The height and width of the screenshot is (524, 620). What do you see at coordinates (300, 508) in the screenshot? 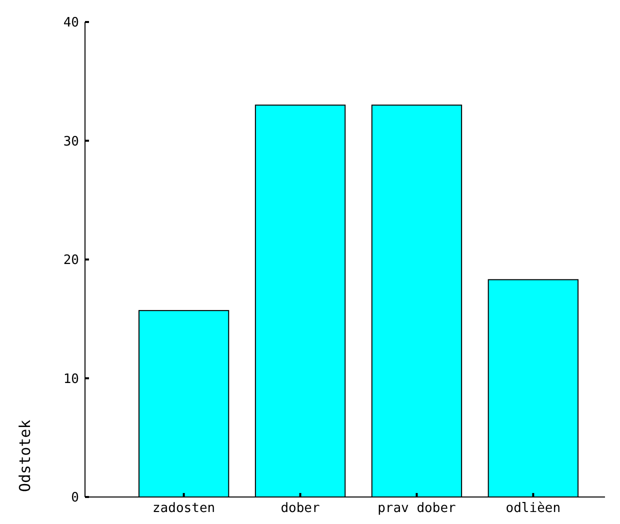
I see `x-tick-label: dober` at bounding box center [300, 508].